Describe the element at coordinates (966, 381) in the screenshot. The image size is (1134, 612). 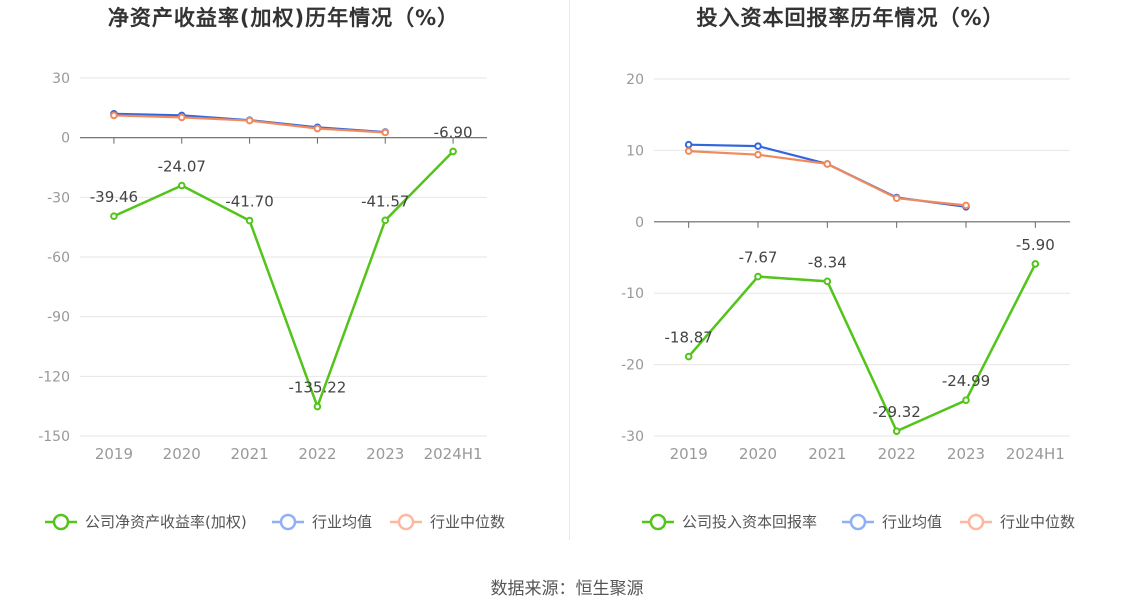
I see `data-label: -24.99` at that location.